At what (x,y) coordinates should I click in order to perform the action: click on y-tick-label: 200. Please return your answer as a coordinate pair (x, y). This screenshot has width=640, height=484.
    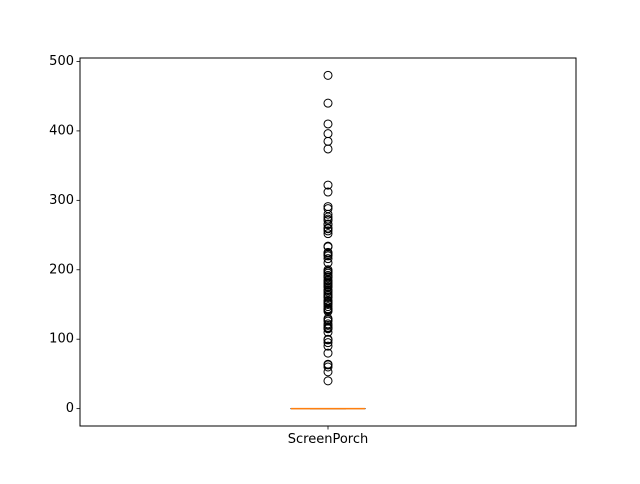
    Looking at the image, I should click on (61, 269).